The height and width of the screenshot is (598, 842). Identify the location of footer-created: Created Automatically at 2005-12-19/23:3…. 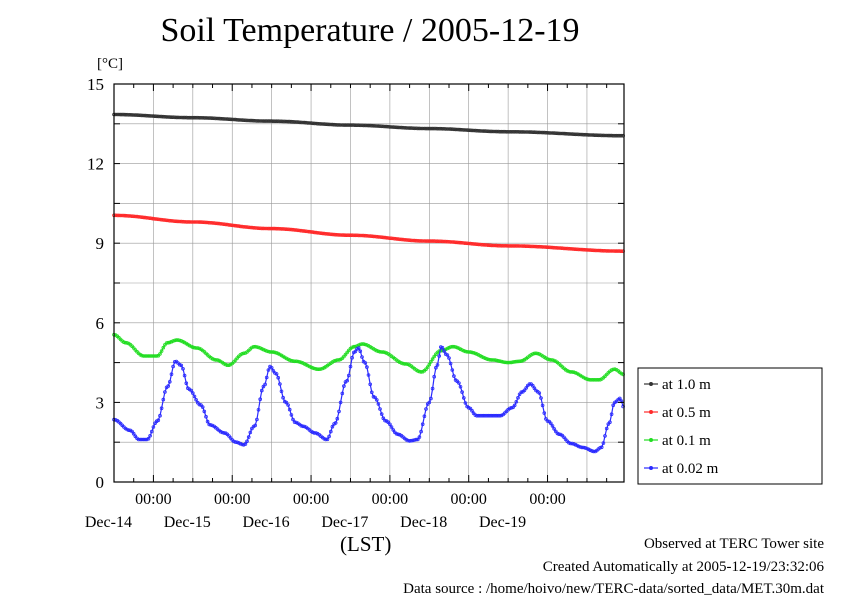
(683, 567).